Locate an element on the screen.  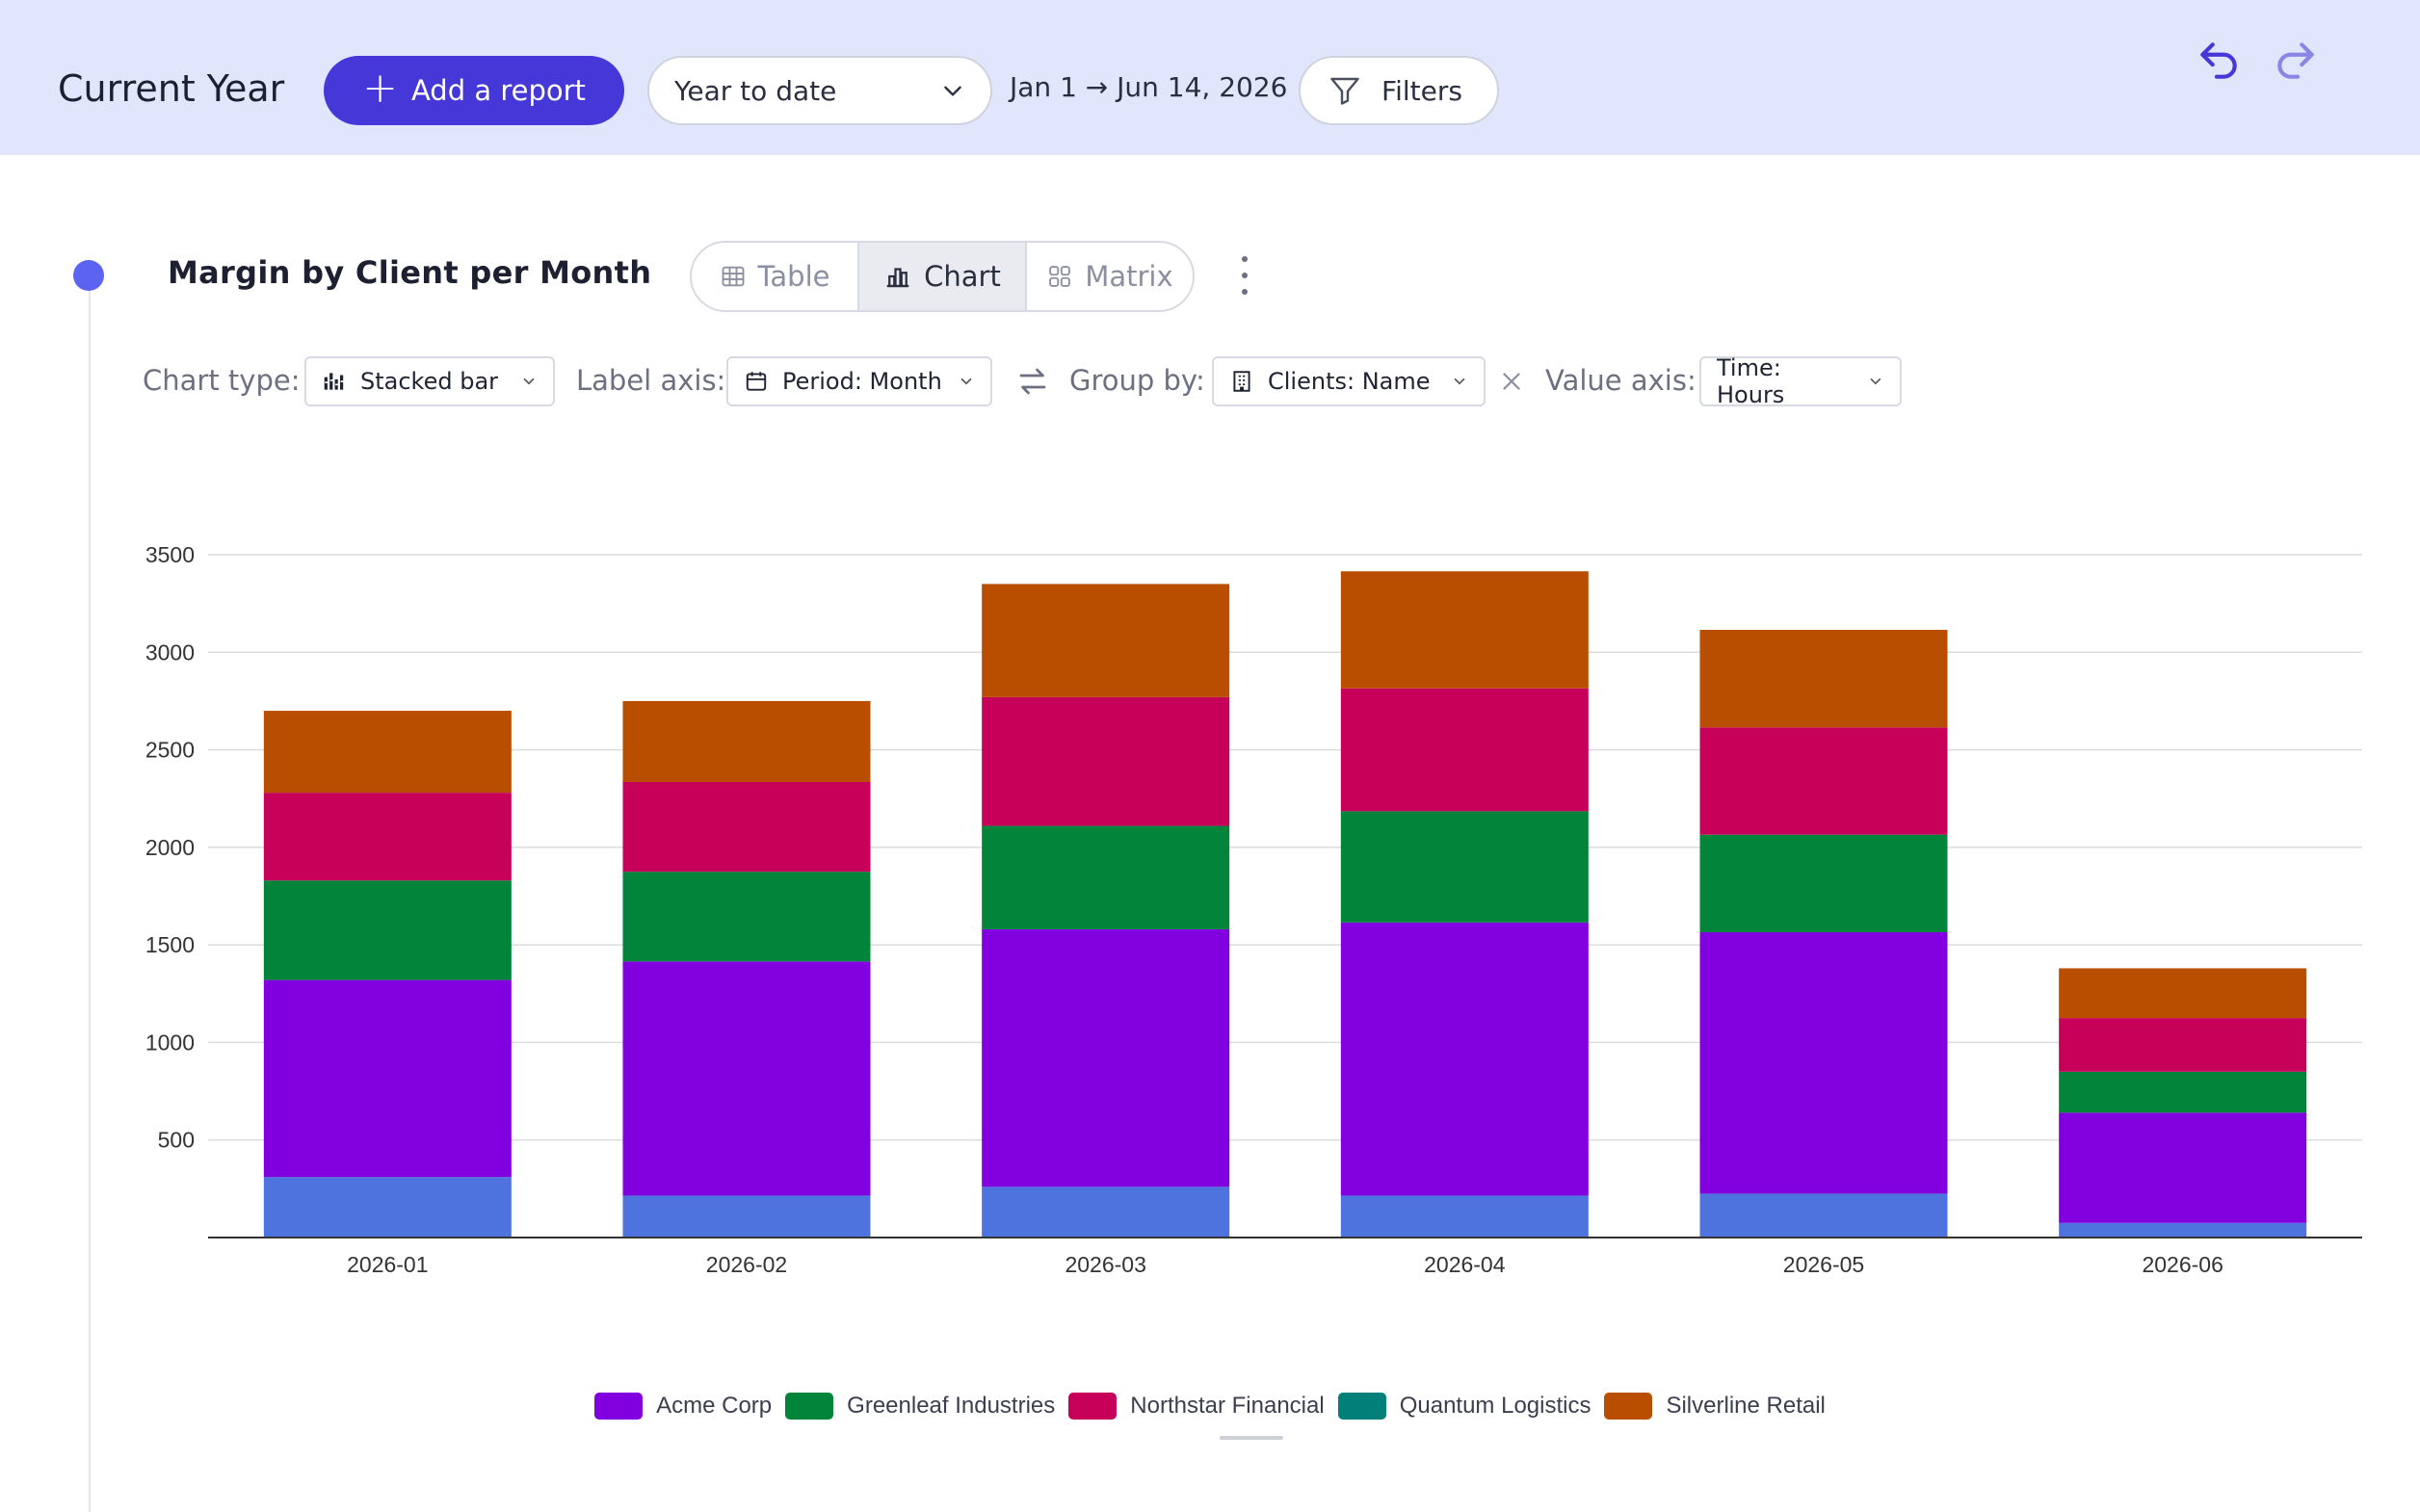
x-tick-label: 2026-06 is located at coordinates (2182, 1264).